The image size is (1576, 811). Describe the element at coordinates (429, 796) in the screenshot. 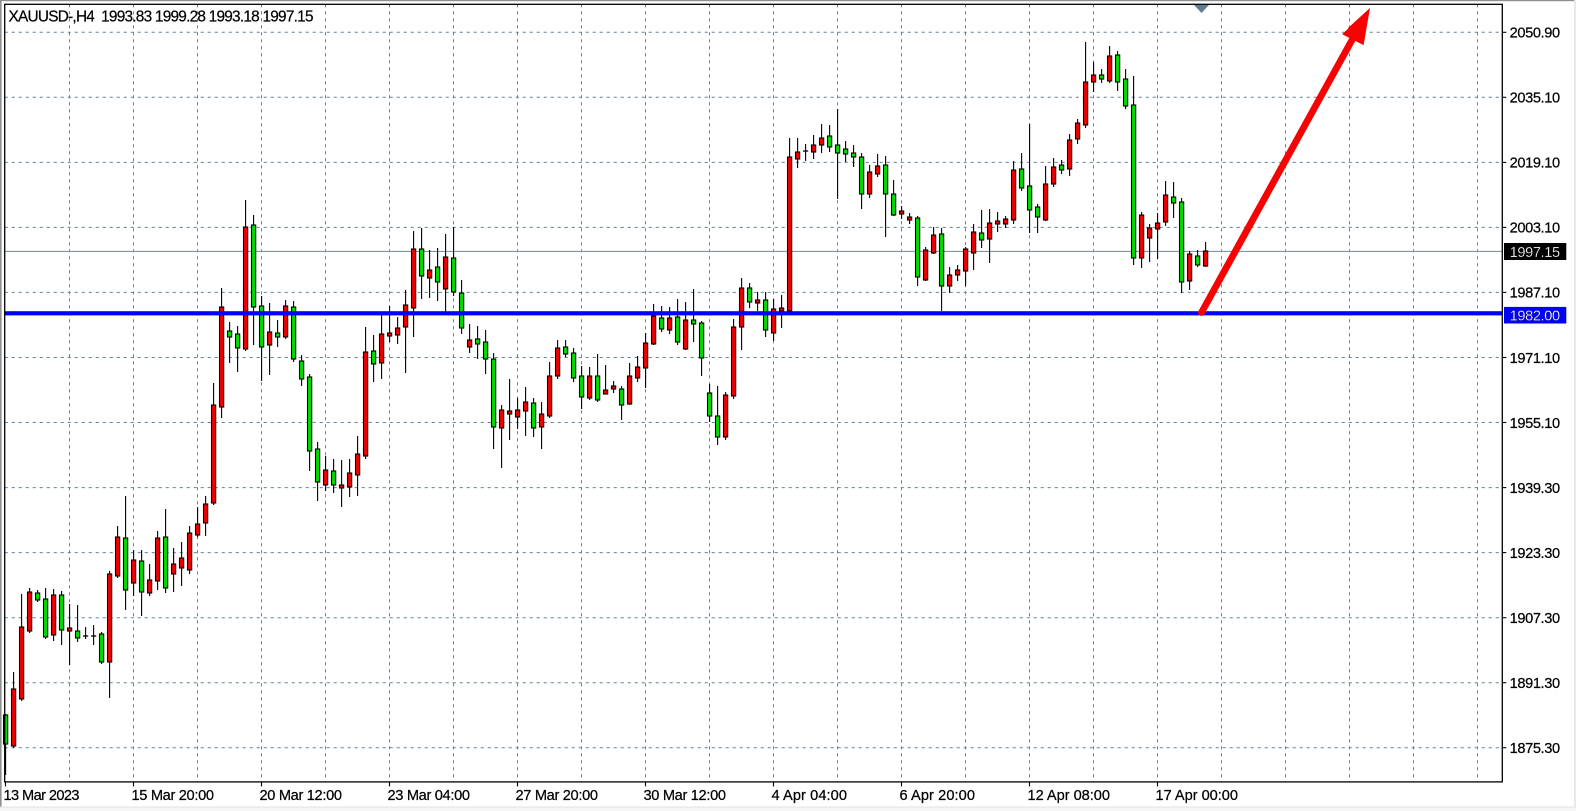

I see `svg-text: 23 Mar 04:00` at that location.